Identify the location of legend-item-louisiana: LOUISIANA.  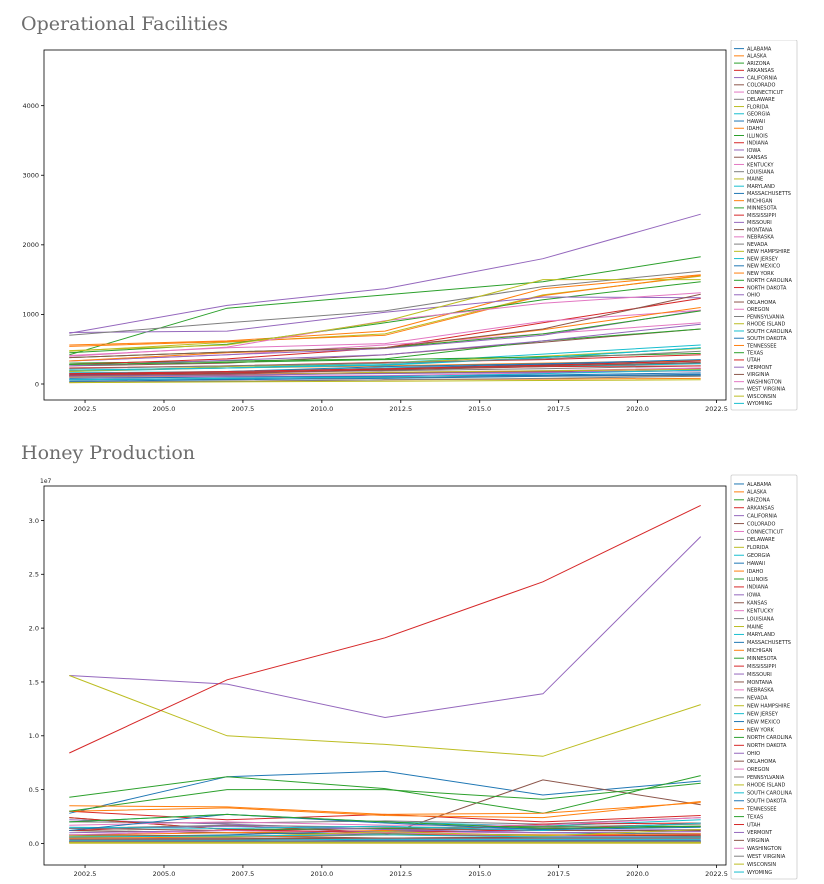
(760, 173).